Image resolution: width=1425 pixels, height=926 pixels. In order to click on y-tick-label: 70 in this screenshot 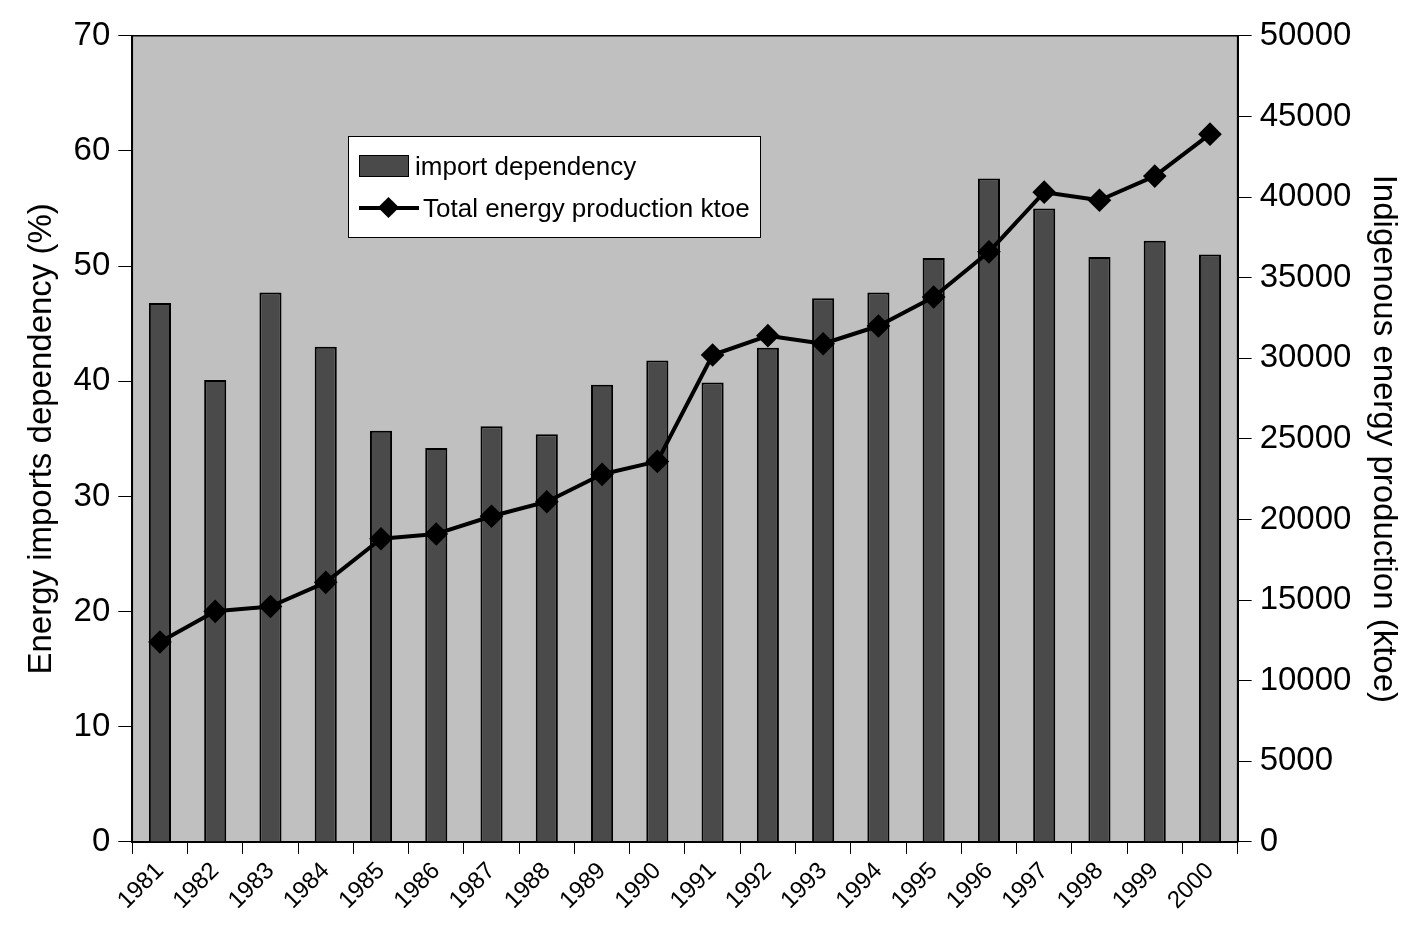, I will do `click(92, 33)`.